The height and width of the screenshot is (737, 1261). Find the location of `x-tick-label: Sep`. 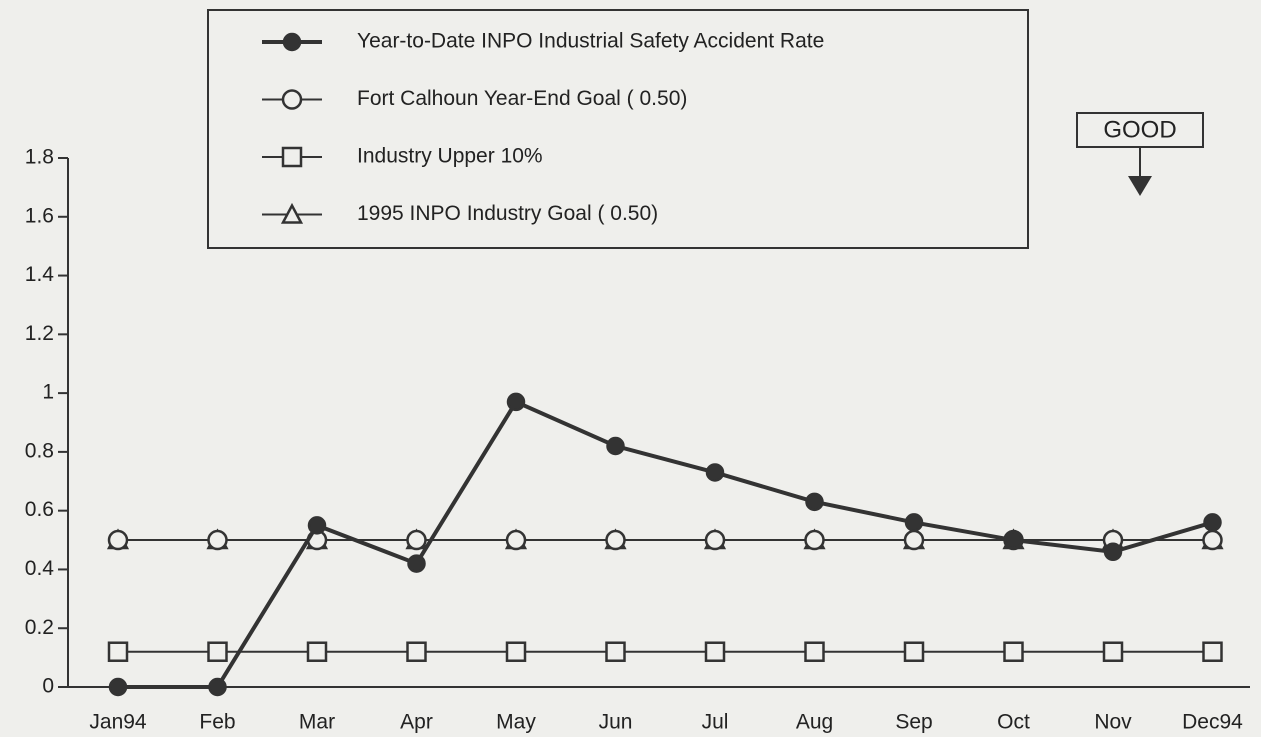

x-tick-label: Sep is located at coordinates (913, 722).